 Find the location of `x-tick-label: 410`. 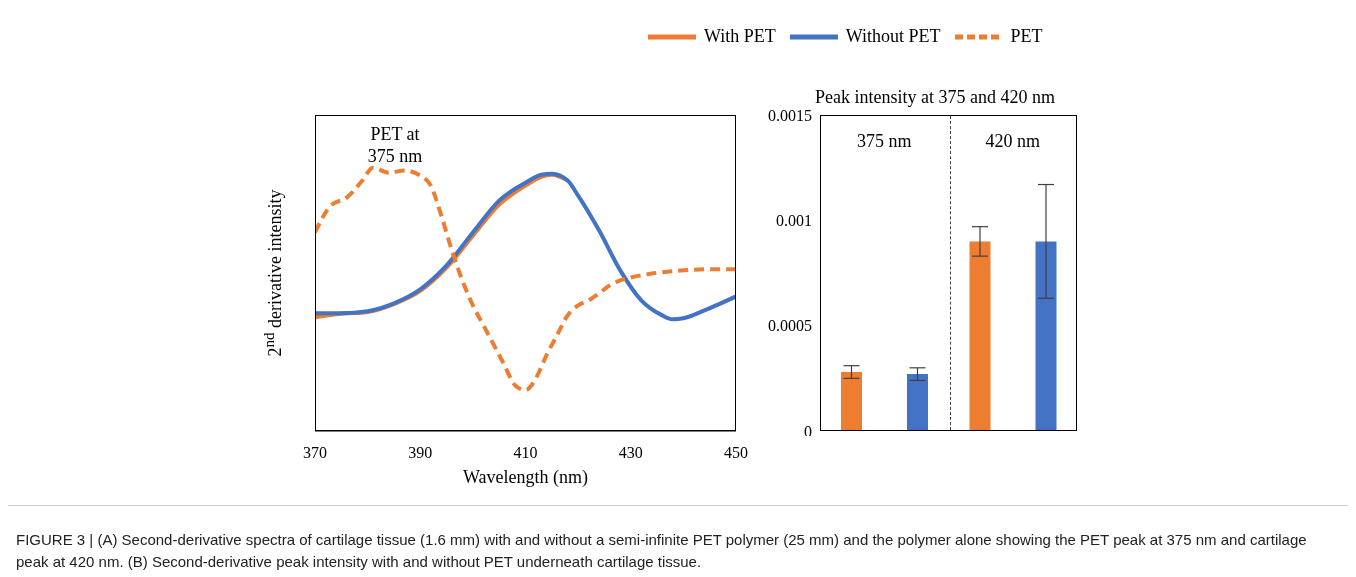

x-tick-label: 410 is located at coordinates (525, 453).